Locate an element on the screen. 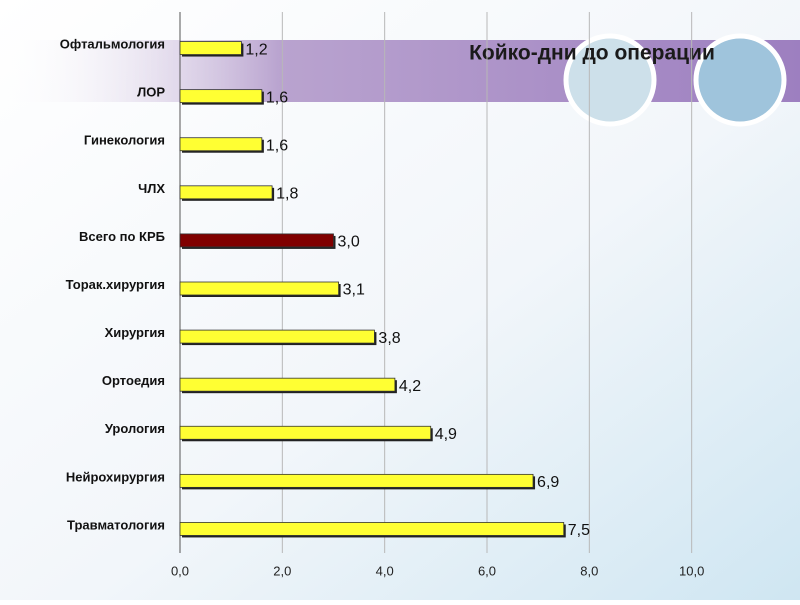  y-tick-label: Гинекология is located at coordinates (124, 140).